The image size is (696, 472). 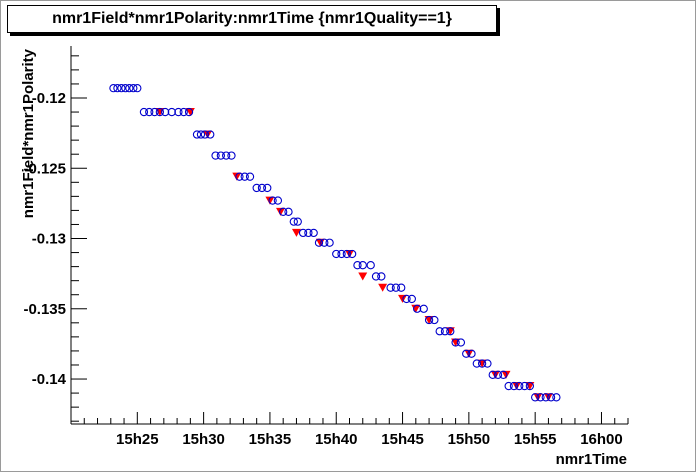 What do you see at coordinates (49, 98) in the screenshot?
I see `y-tick-label: -0.12` at bounding box center [49, 98].